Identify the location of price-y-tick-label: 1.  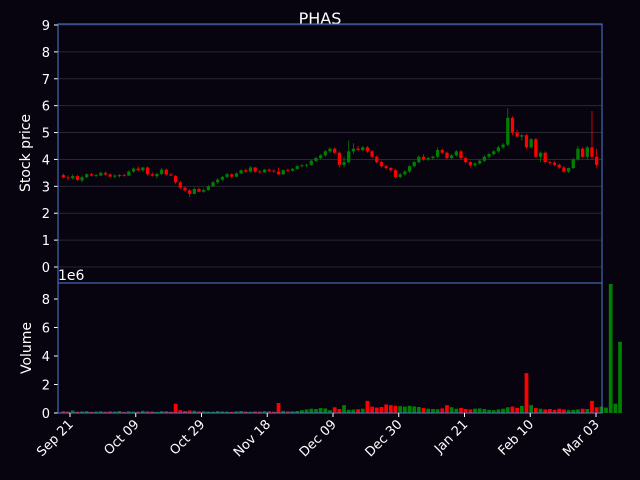
(46, 241).